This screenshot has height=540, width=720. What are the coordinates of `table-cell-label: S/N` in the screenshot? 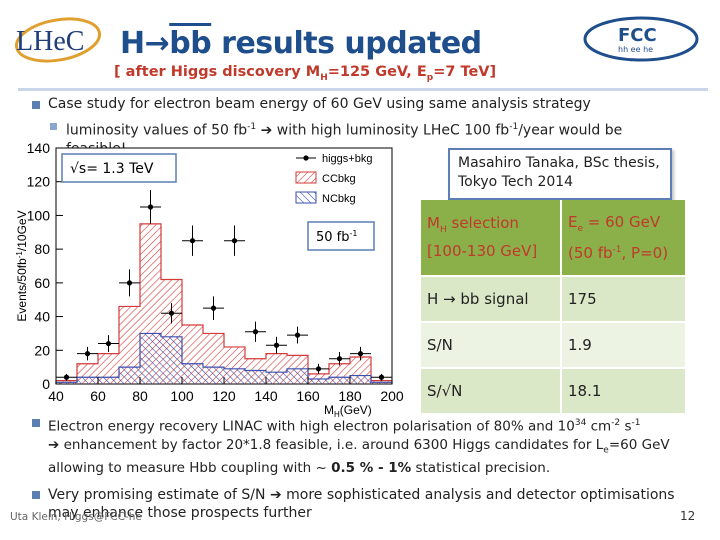 It's located at (491, 345).